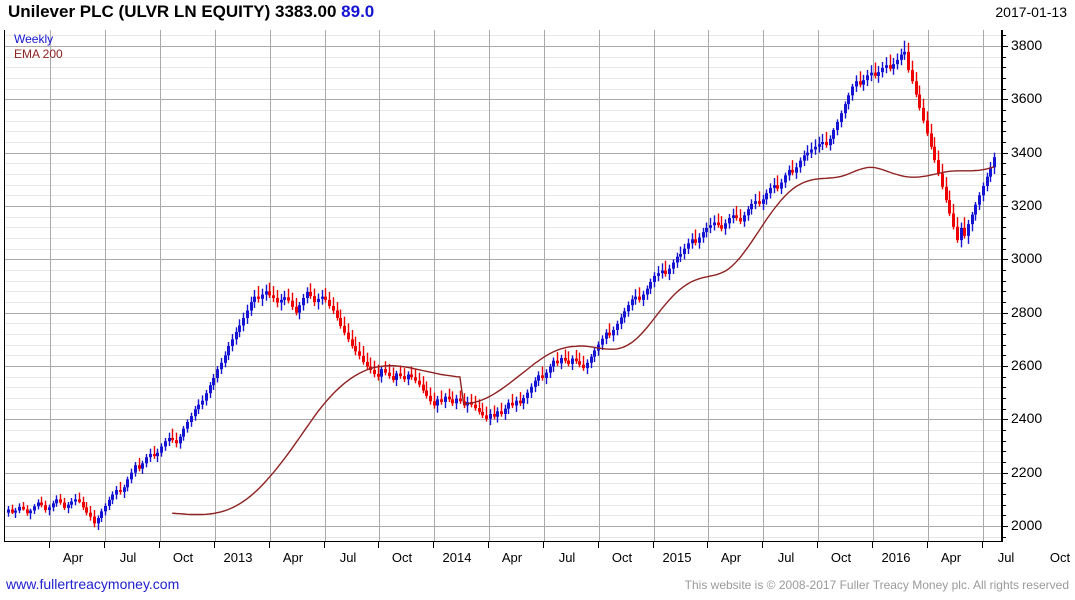  Describe the element at coordinates (1027, 365) in the screenshot. I see `price-axis-label: 2600` at that location.